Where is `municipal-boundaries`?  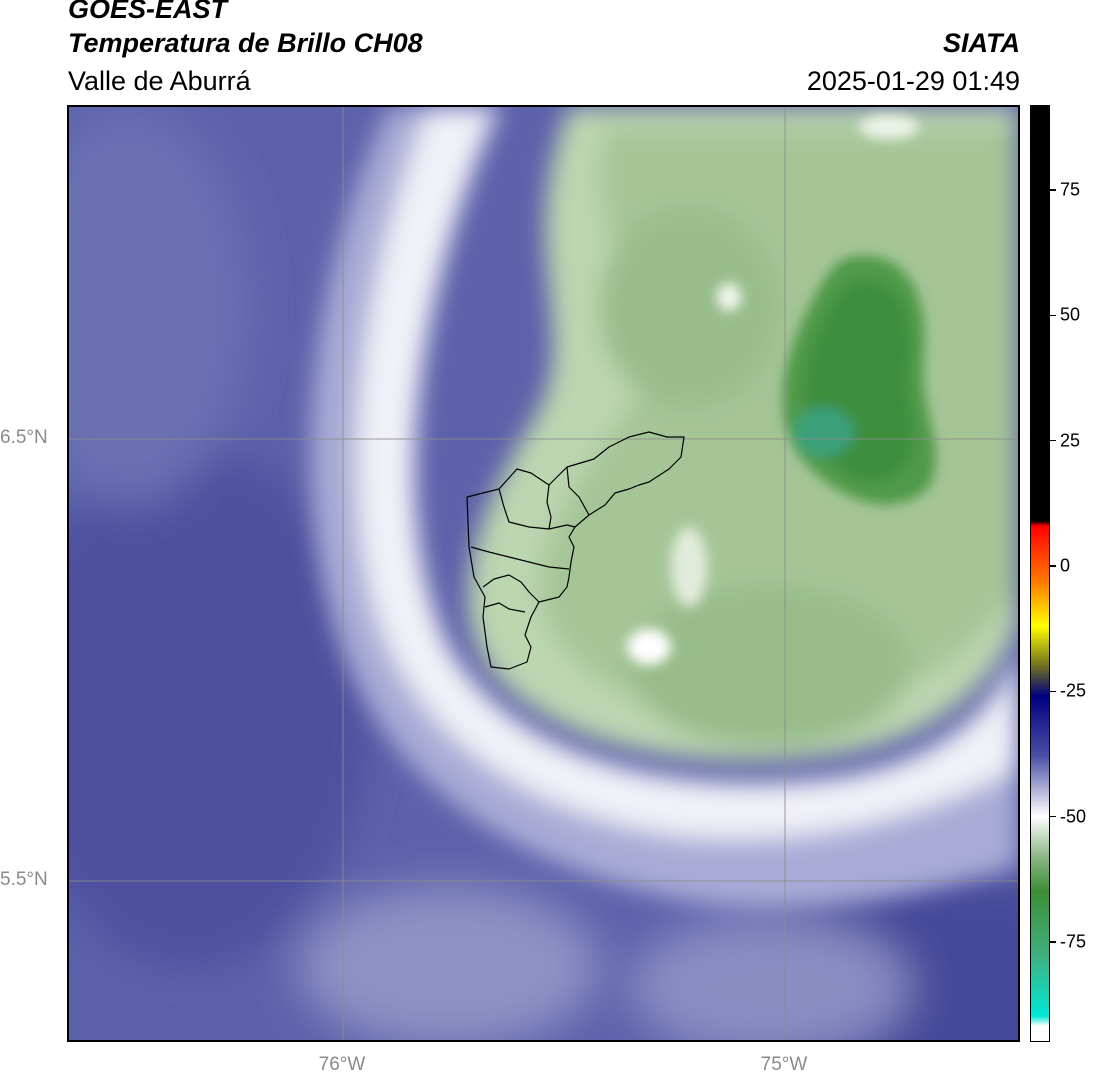 municipal-boundaries is located at coordinates (575, 550).